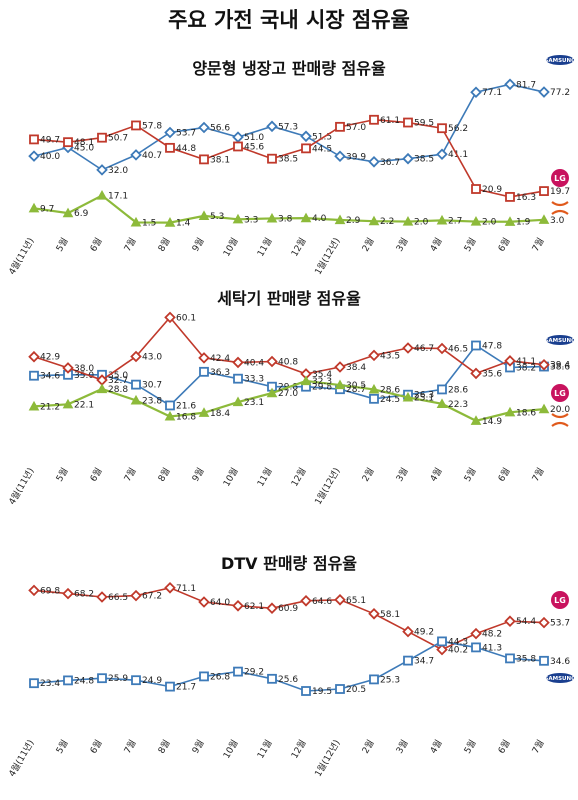  What do you see at coordinates (322, 149) in the screenshot?
I see `data-label: 44.5` at bounding box center [322, 149].